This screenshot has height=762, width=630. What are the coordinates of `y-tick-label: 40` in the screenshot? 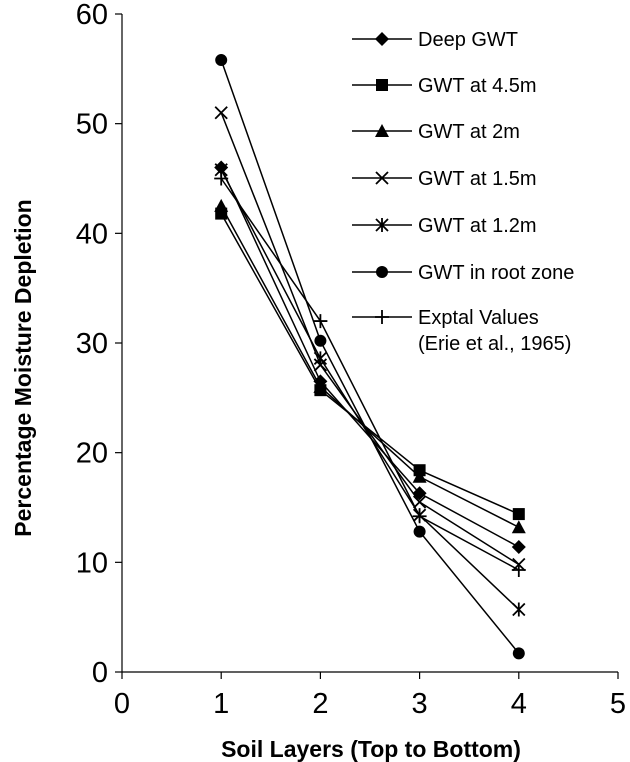 It's located at (92, 234).